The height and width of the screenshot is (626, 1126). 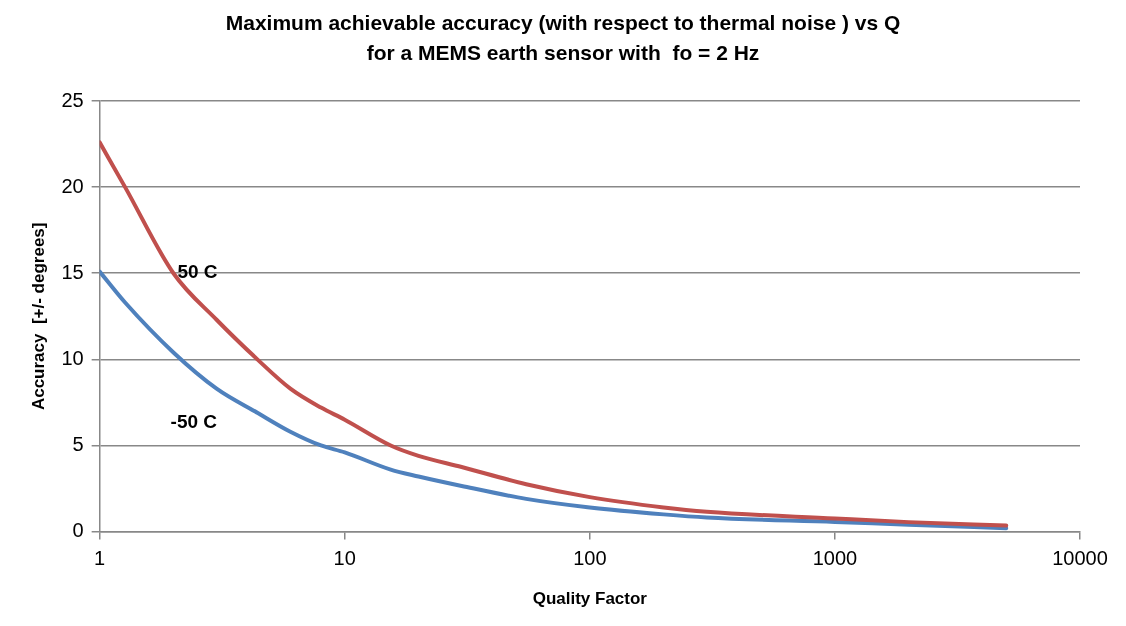 What do you see at coordinates (72, 357) in the screenshot?
I see `y-tick-label: 10` at bounding box center [72, 357].